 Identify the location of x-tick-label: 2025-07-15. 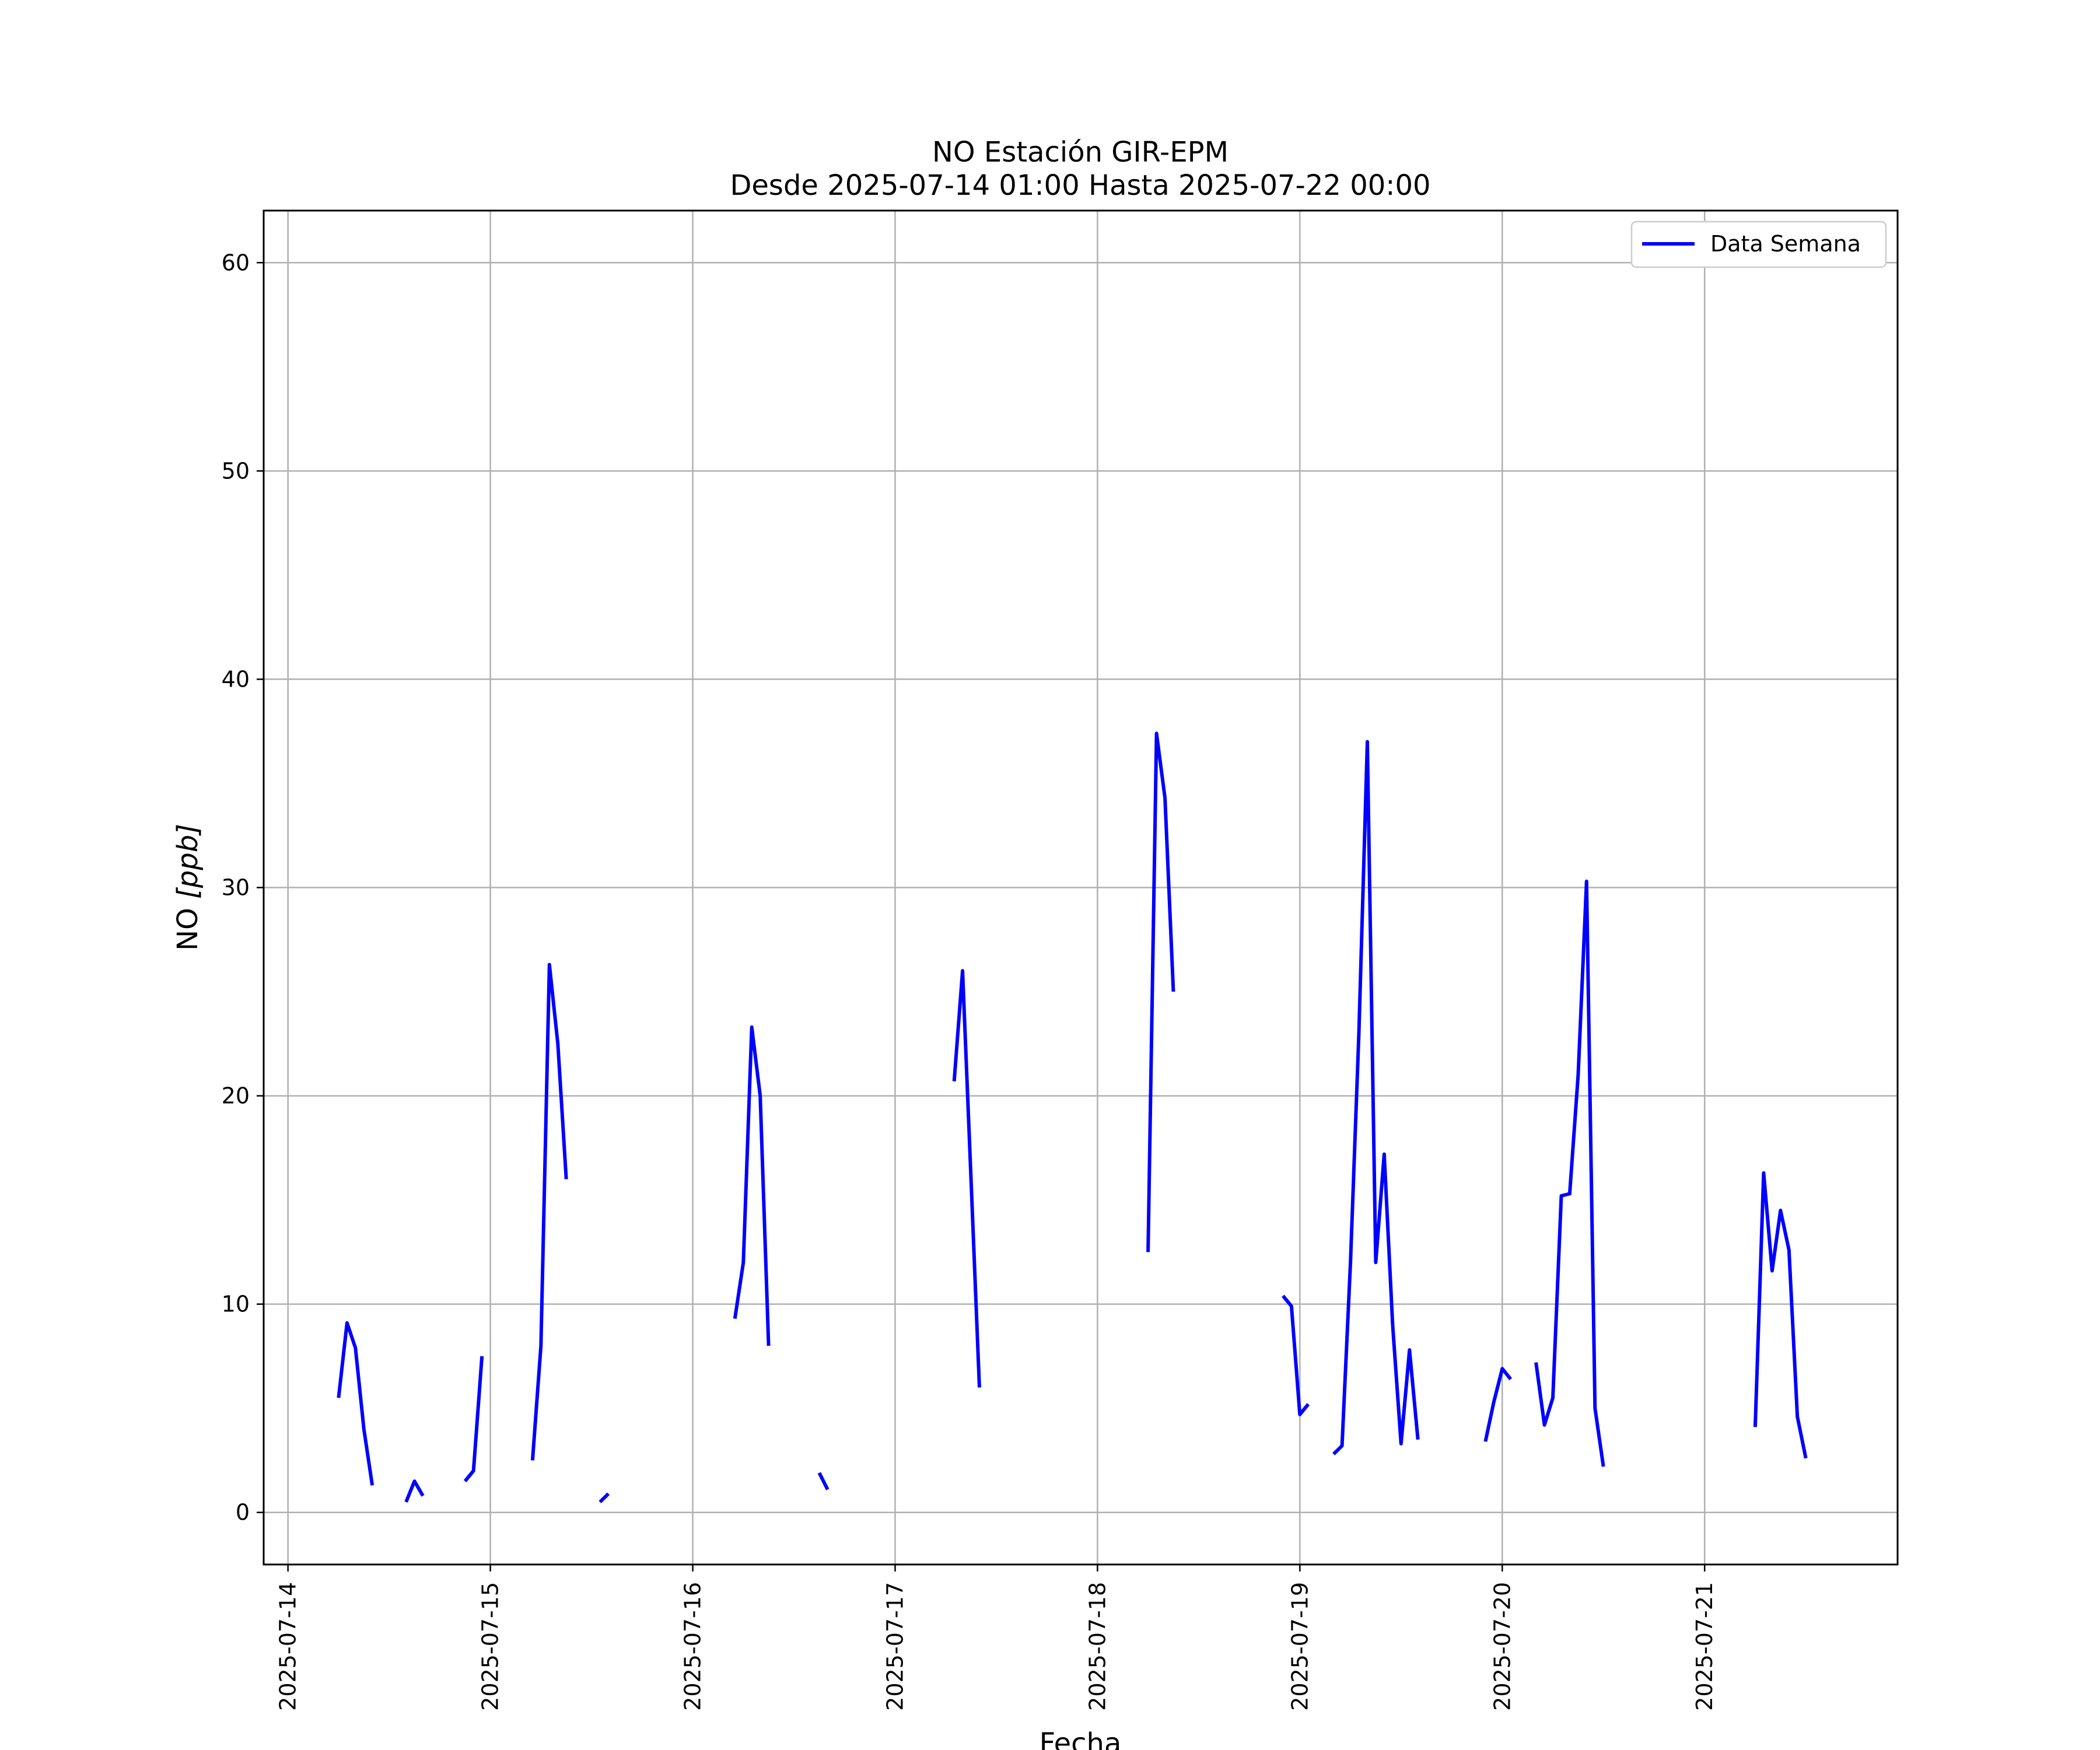
(490, 1646).